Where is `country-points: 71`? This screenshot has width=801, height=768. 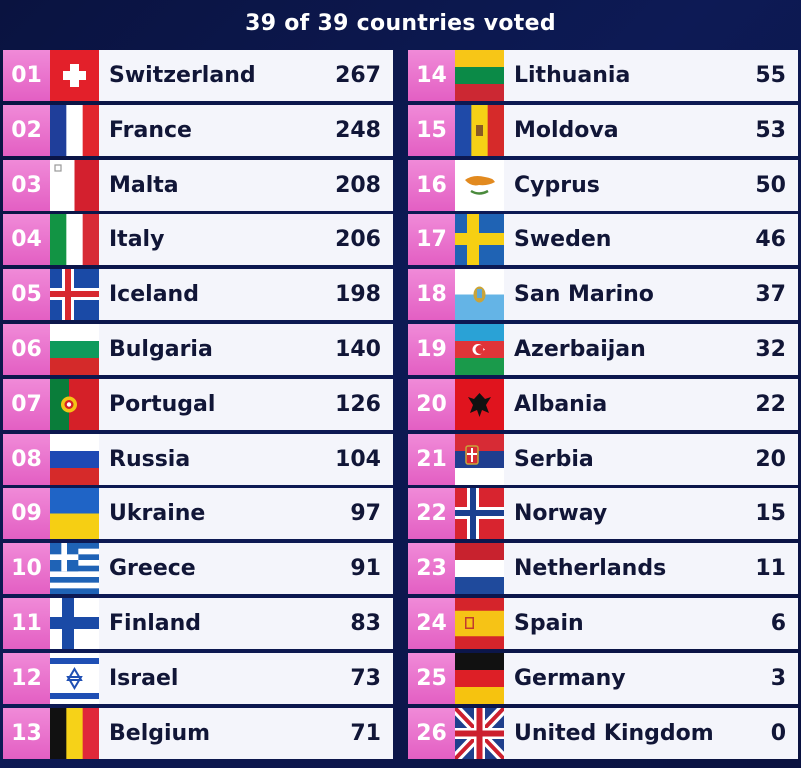
country-points: 71 is located at coordinates (365, 733).